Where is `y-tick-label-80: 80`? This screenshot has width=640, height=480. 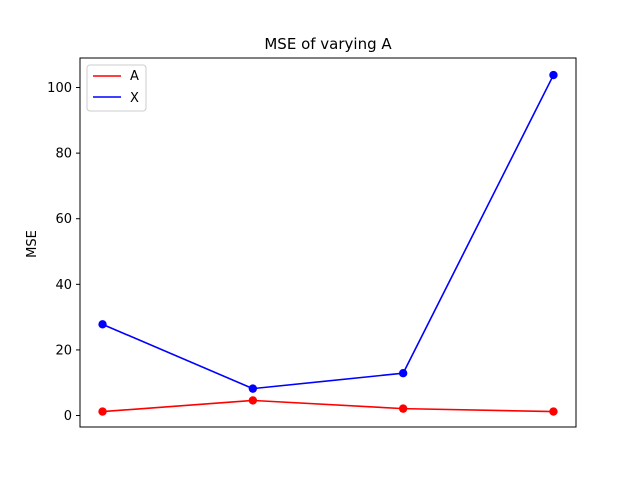 y-tick-label-80: 80 is located at coordinates (63, 154).